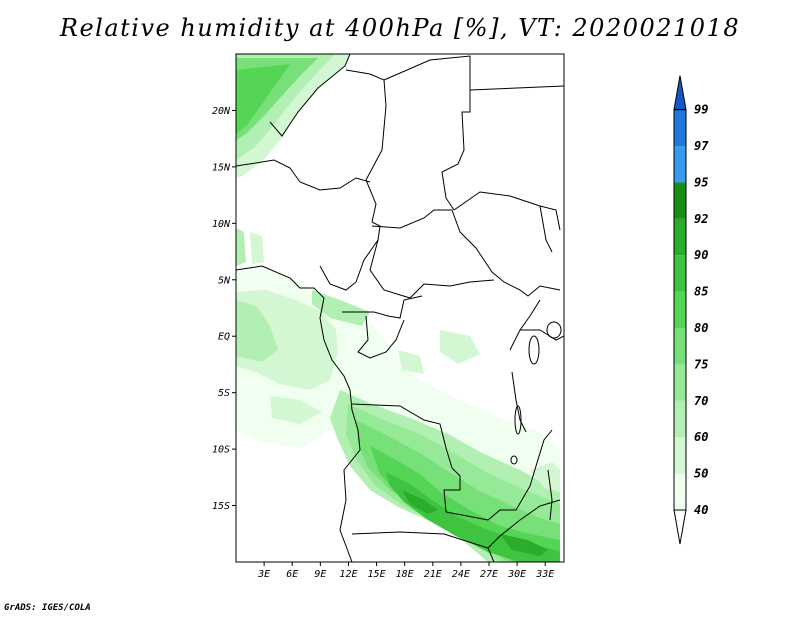  What do you see at coordinates (224, 309) in the screenshot?
I see `latitude-axis: 20N 15N 10N 5N EQ 5S 10S 15S` at bounding box center [224, 309].